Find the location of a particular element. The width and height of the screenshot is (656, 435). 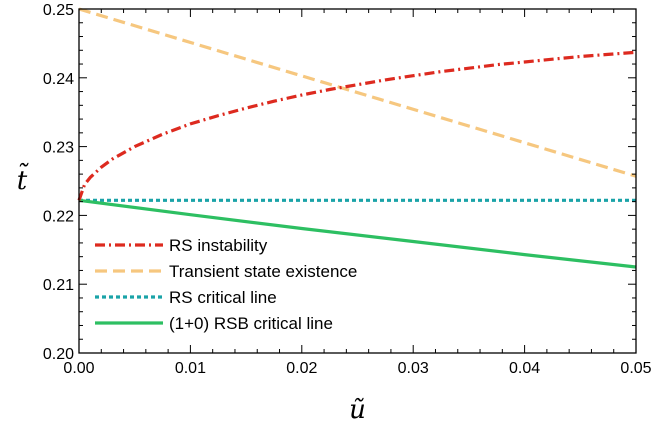

y-tick-label: 0.23 is located at coordinates (58, 148).